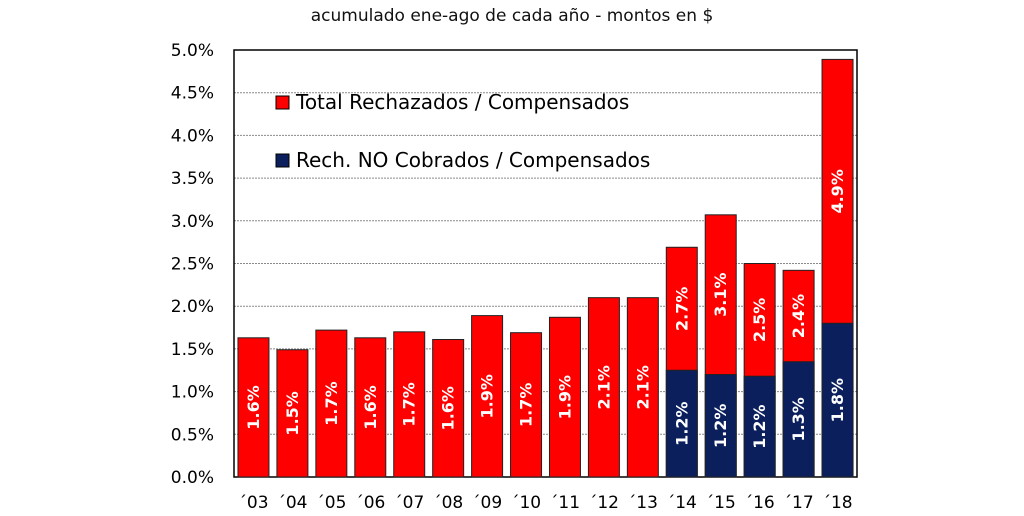 This screenshot has height=516, width=1024. What do you see at coordinates (565, 503) in the screenshot?
I see `x-tick-label: ´11` at bounding box center [565, 503].